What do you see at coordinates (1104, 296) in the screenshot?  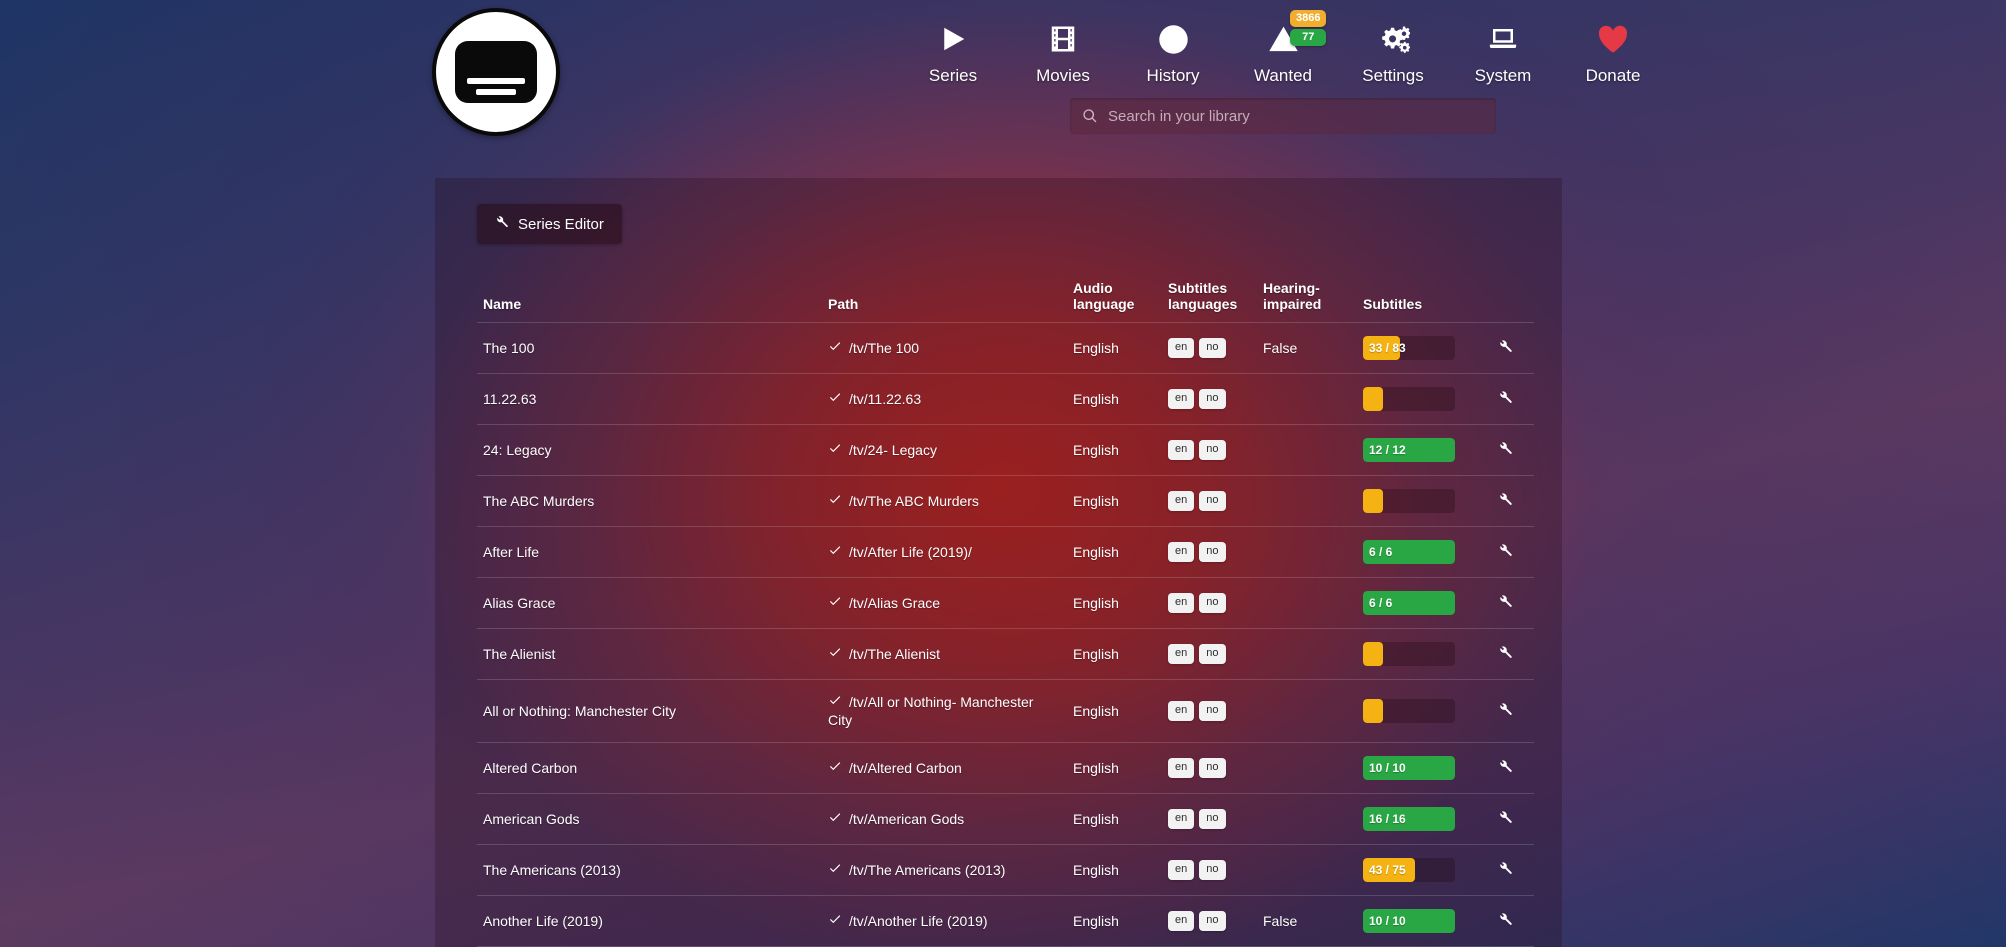 I see `column-header-audio-language: Audio language` at bounding box center [1104, 296].